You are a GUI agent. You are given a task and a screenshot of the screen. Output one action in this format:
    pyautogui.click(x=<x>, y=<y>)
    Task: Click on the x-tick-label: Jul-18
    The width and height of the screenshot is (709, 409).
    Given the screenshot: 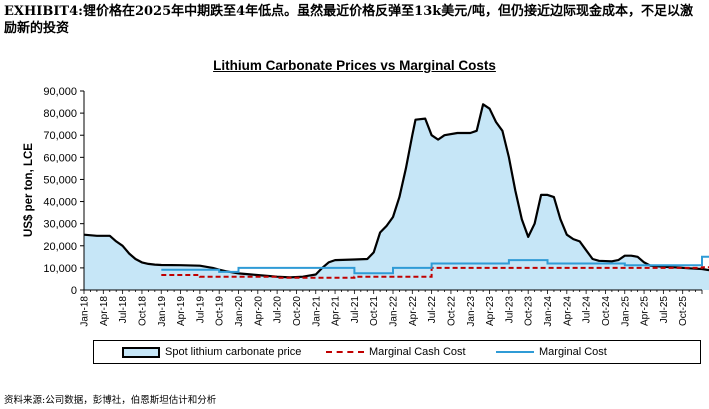 What is the action you would take?
    pyautogui.click(x=123, y=310)
    